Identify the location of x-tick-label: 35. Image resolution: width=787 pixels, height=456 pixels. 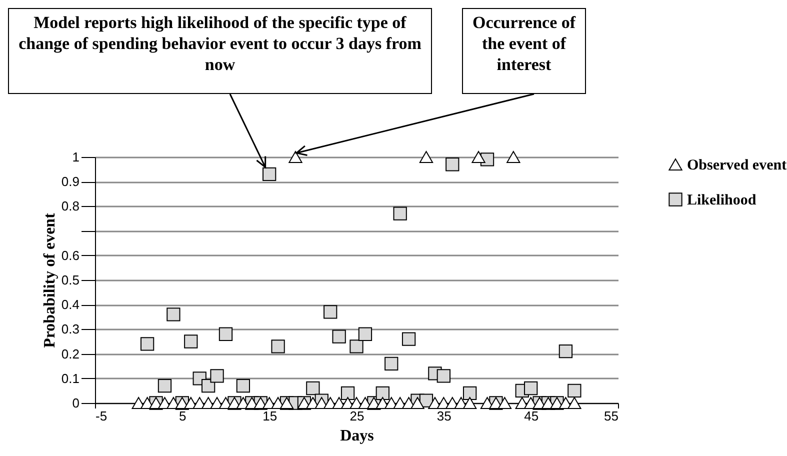
(444, 416).